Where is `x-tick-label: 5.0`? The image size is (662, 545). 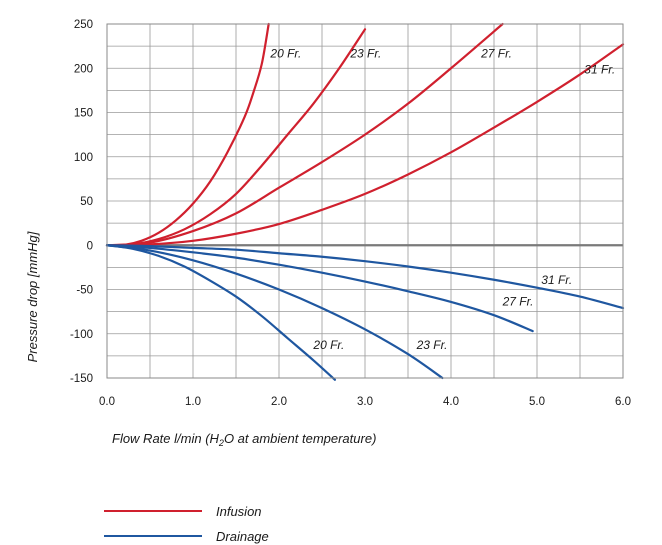
x-tick-label: 5.0 is located at coordinates (537, 402).